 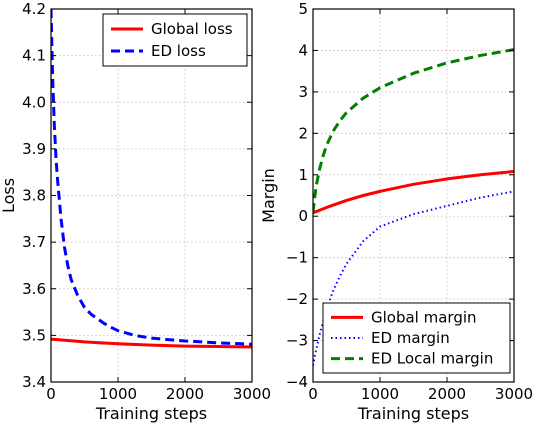 I want to click on legend-box, so click(x=175, y=40).